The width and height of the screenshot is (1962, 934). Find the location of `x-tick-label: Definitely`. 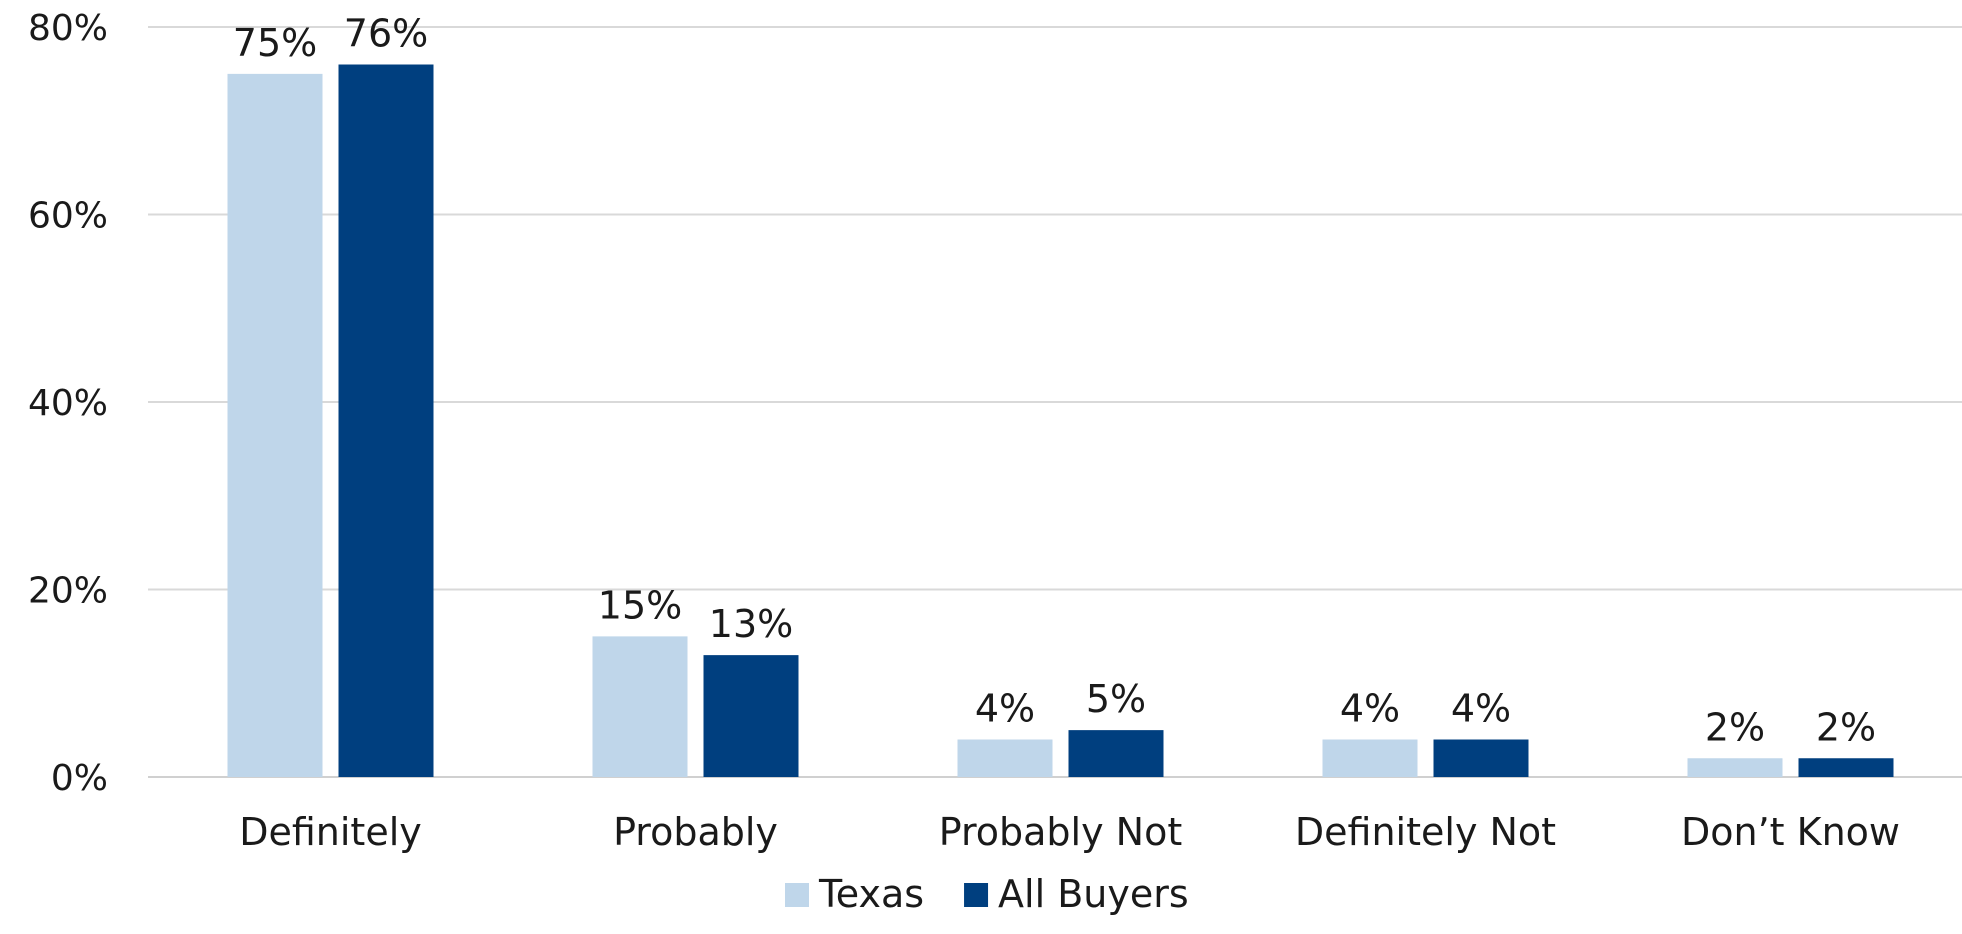

x-tick-label: Definitely is located at coordinates (330, 832).